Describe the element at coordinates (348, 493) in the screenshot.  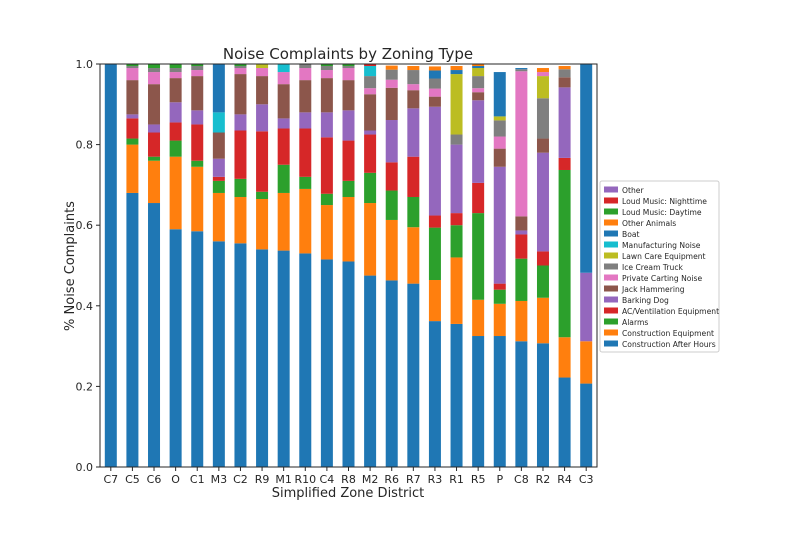
I see `x-axis-label: Simplified Zone District` at that location.